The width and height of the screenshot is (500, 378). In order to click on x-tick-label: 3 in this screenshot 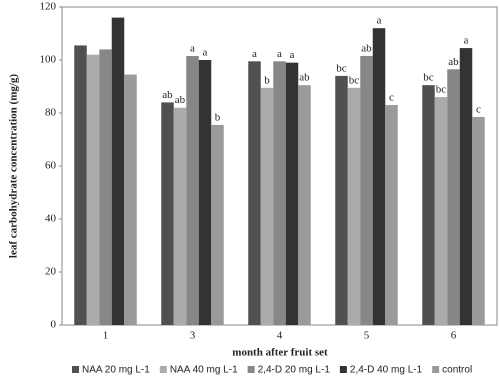, I will do `click(193, 336)`.